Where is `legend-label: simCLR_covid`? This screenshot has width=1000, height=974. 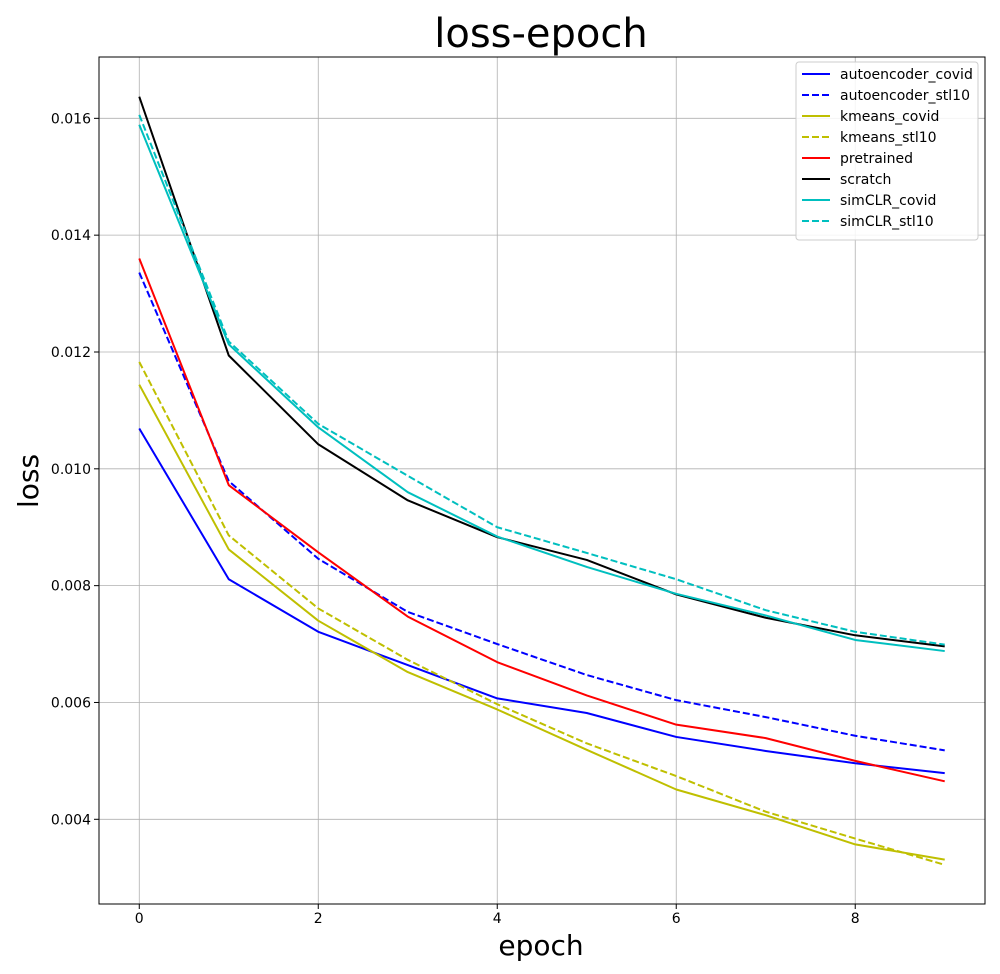
legend-label: simCLR_covid is located at coordinates (888, 201).